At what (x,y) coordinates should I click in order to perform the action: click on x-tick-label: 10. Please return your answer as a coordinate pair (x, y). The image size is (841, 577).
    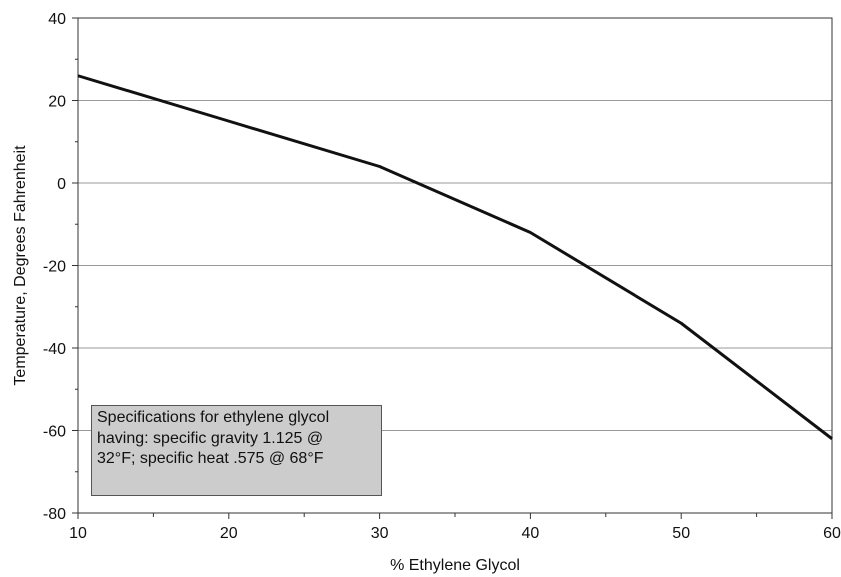
    Looking at the image, I should click on (78, 533).